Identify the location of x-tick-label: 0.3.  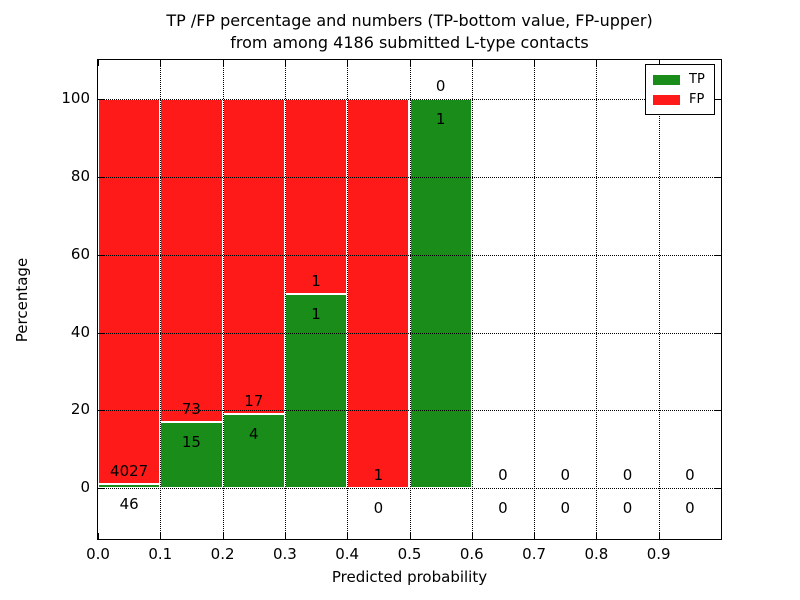
(284, 554).